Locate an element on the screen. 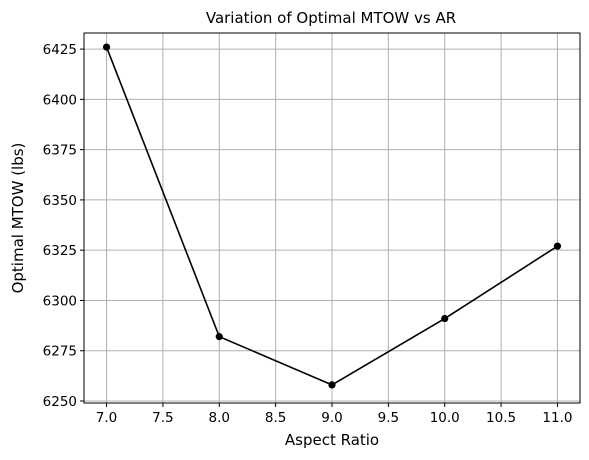 The image size is (589, 460). x-tick-label: 7.0 is located at coordinates (106, 418).